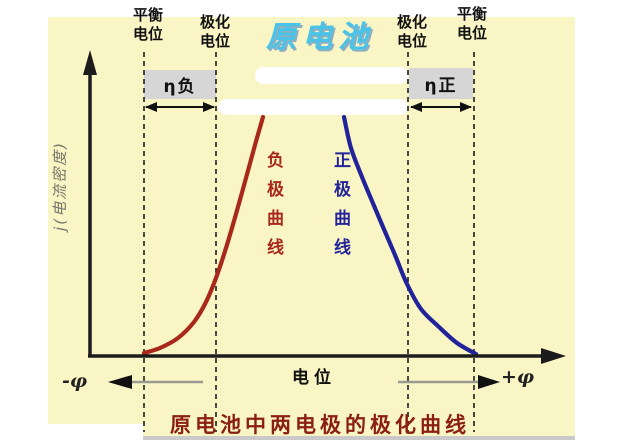 The image size is (640, 440). What do you see at coordinates (120, 382) in the screenshot?
I see `negative-direction-arrow-icon` at bounding box center [120, 382].